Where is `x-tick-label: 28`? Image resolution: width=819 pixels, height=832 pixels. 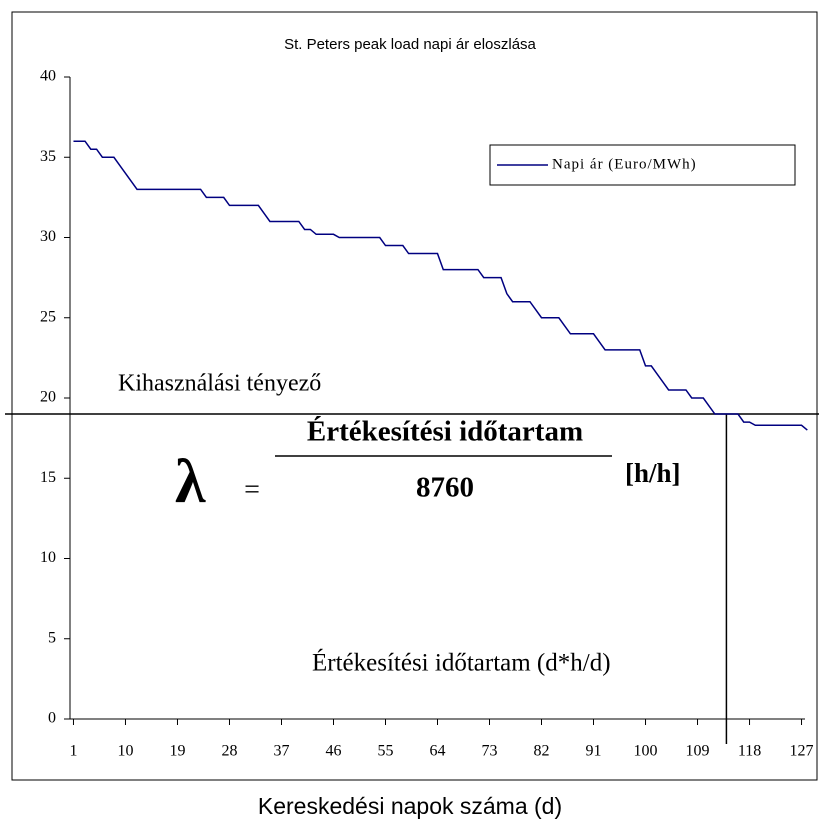
x-tick-label: 28 is located at coordinates (229, 751).